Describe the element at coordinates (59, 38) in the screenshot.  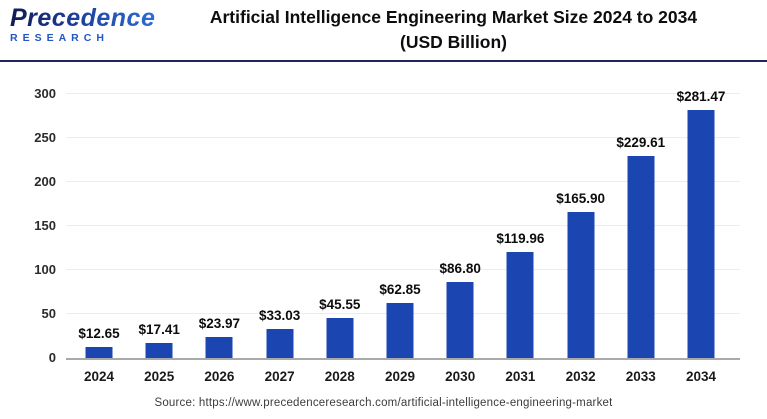
I see `logo-sub-text: RESEARCH` at that location.